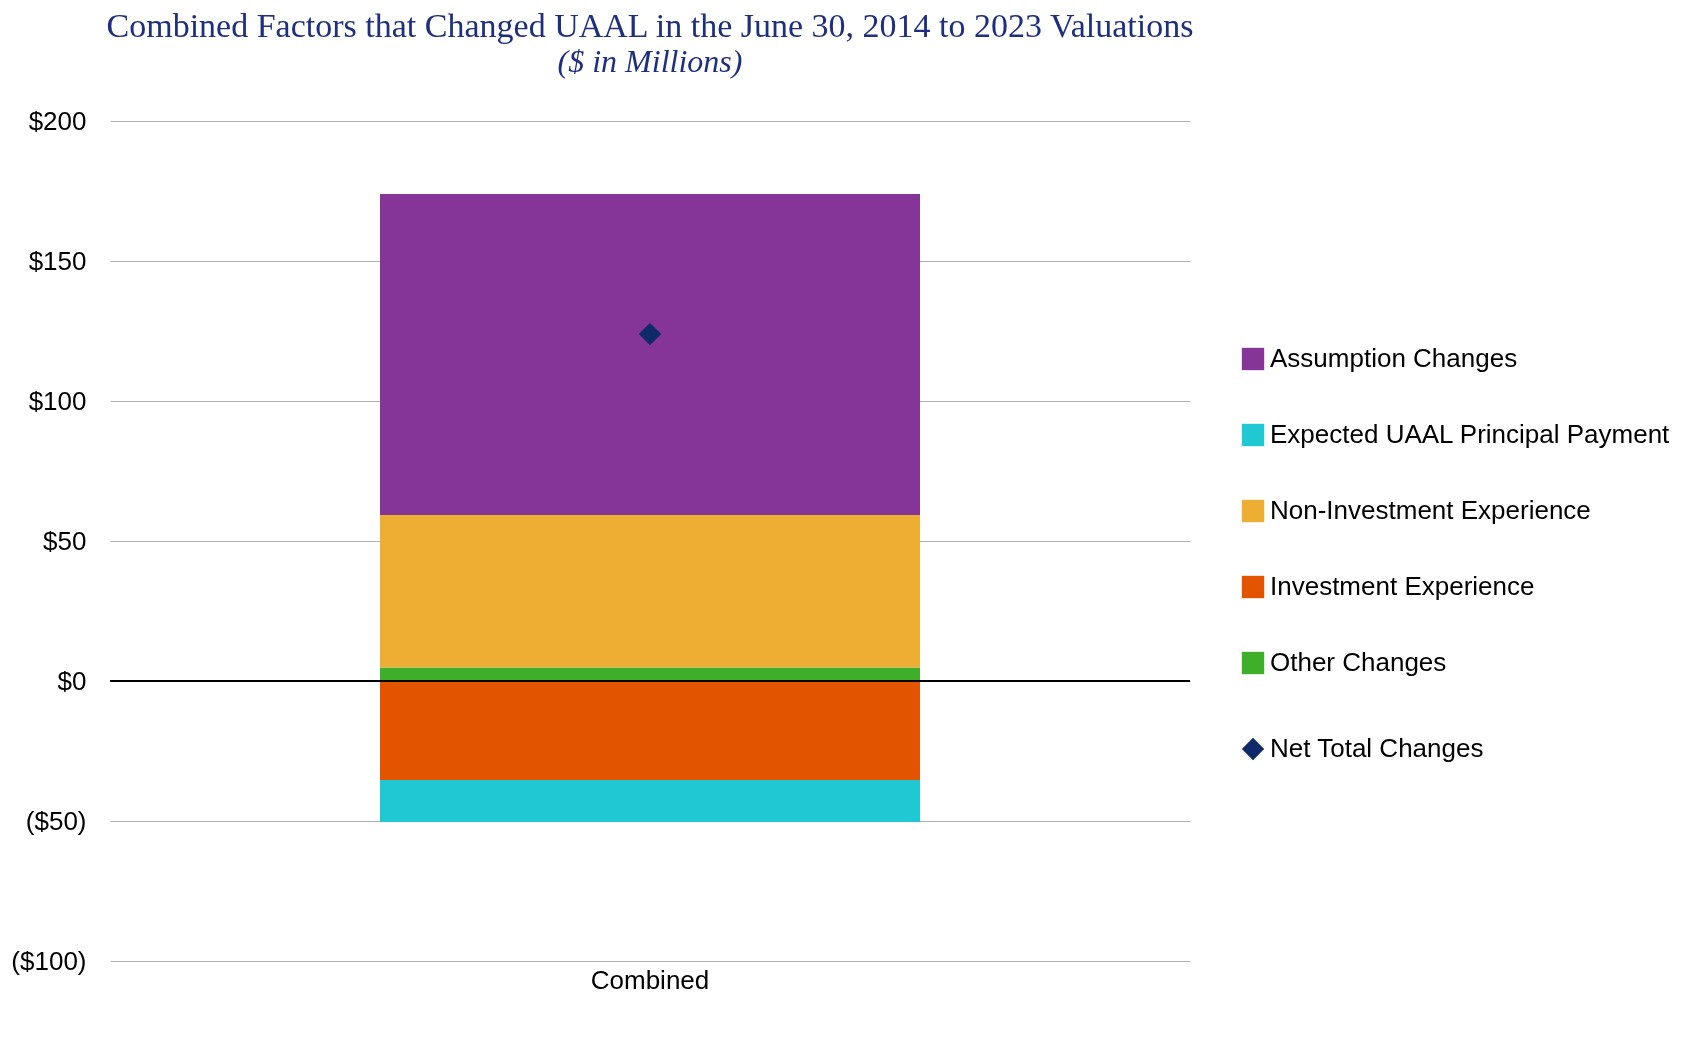  I want to click on legend-label: Expected UAAL Principal Payment, so click(1470, 434).